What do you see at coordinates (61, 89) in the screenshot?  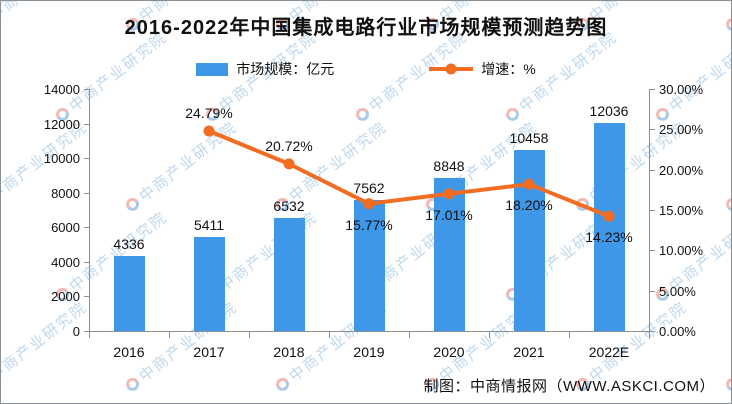 I see `y-axis-tick-label: 14000` at bounding box center [61, 89].